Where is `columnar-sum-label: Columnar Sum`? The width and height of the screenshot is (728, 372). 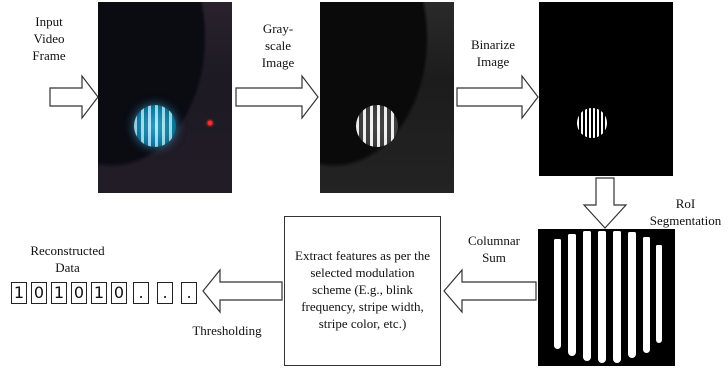
columnar-sum-label: Columnar Sum is located at coordinates (494, 249).